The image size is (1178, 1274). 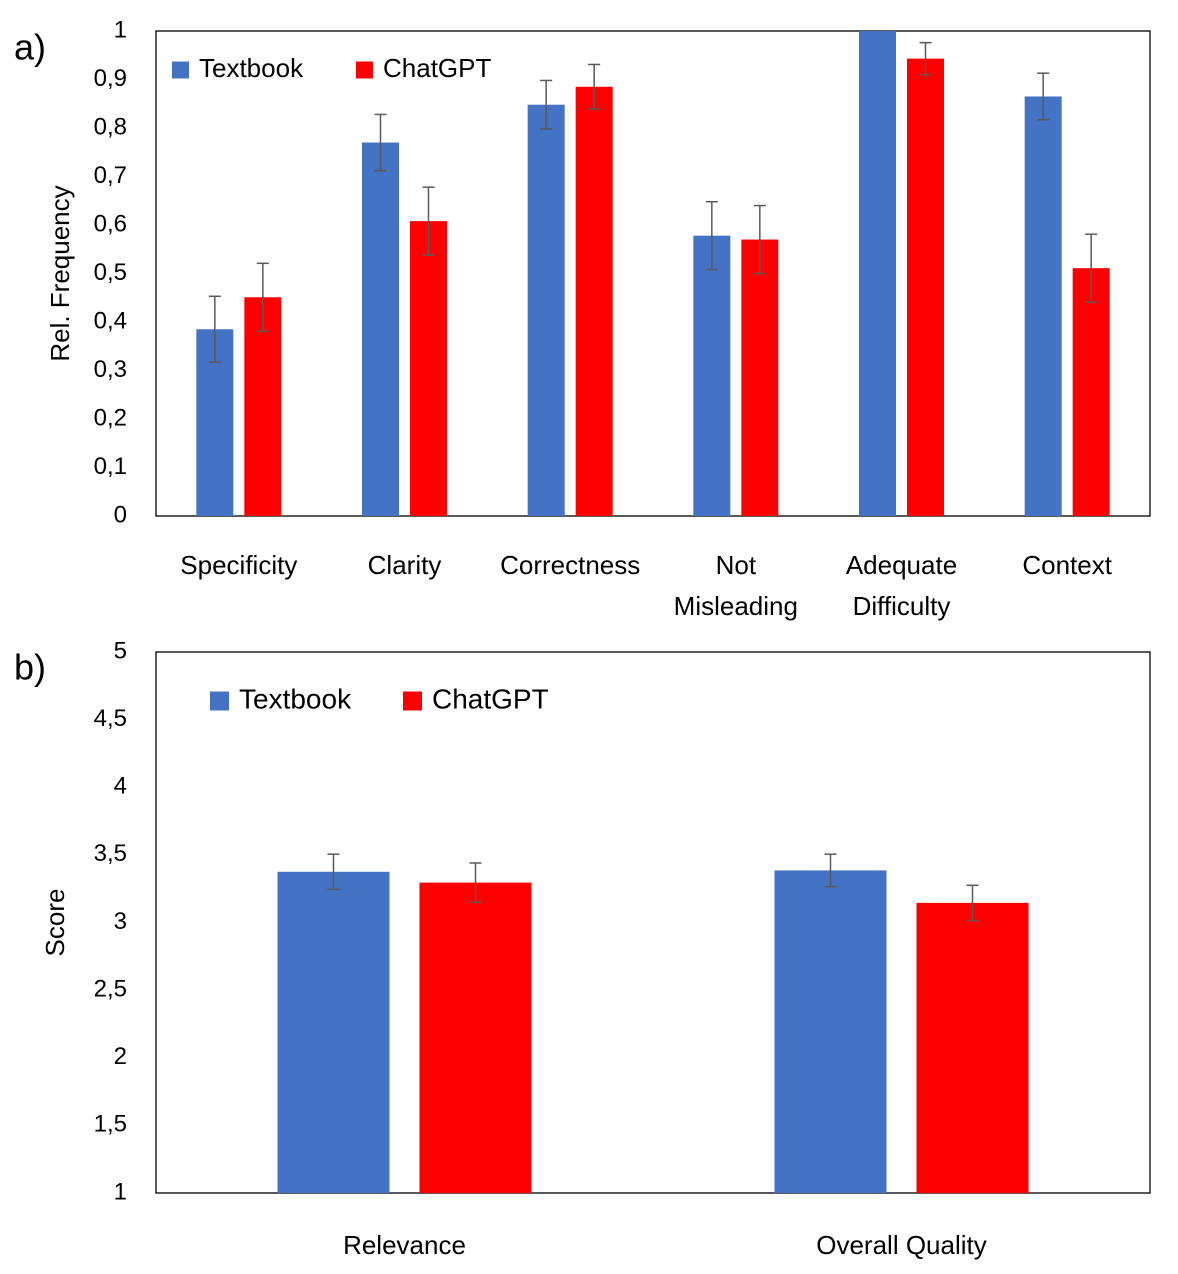 What do you see at coordinates (110, 223) in the screenshot?
I see `y-tick-label: 0,6` at bounding box center [110, 223].